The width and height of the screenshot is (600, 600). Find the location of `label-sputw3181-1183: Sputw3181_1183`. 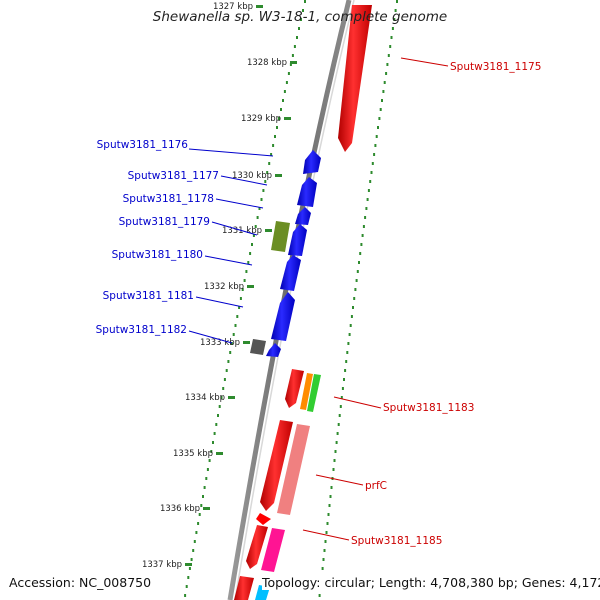

label-sputw3181-1183: Sputw3181_1183 is located at coordinates (428, 408).